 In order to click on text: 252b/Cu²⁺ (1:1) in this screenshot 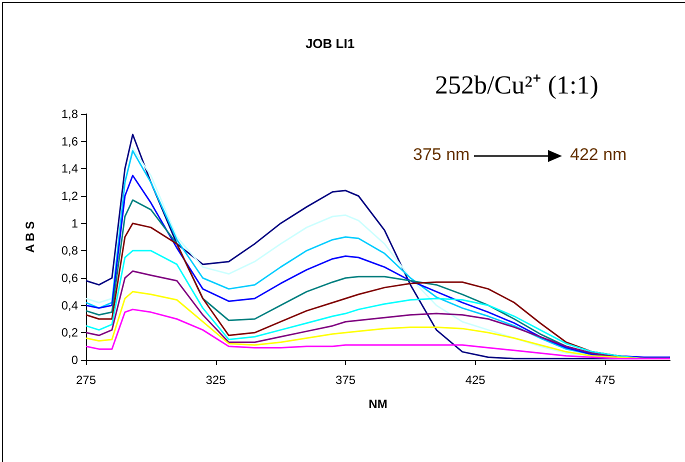, I will do `click(516, 85)`.